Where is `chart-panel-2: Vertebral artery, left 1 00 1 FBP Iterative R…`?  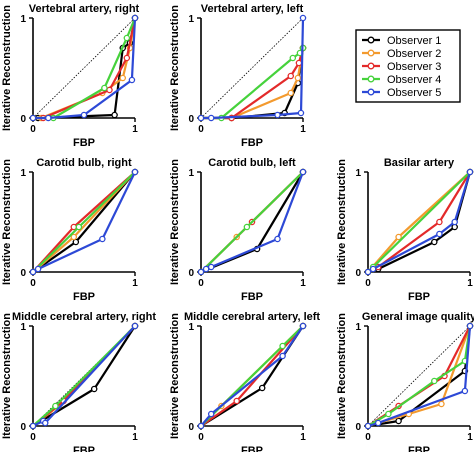 chart-panel-2: Vertebral artery, left 1 00 1 FBP Iterative R… is located at coordinates (238, 76).